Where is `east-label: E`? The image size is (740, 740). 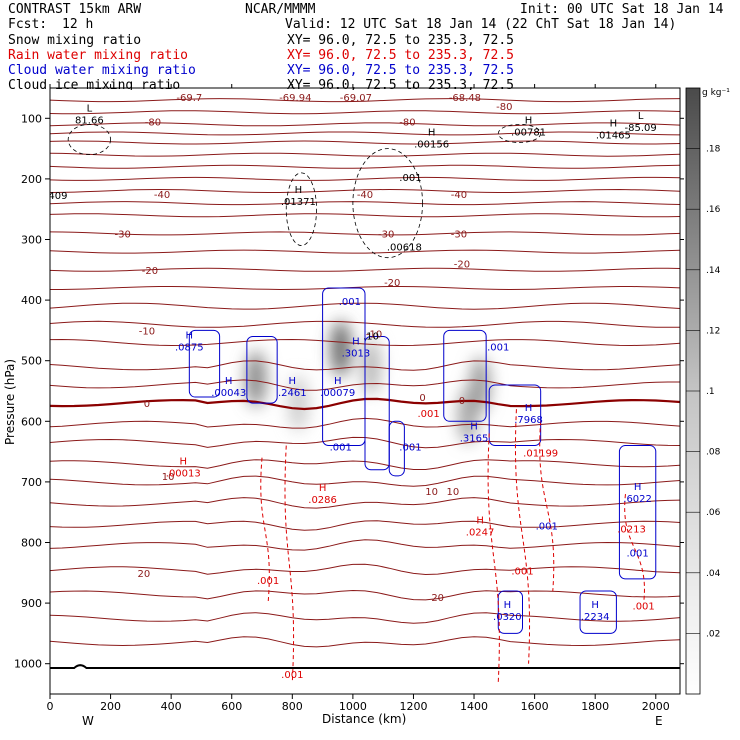
east-label: E is located at coordinates (659, 721).